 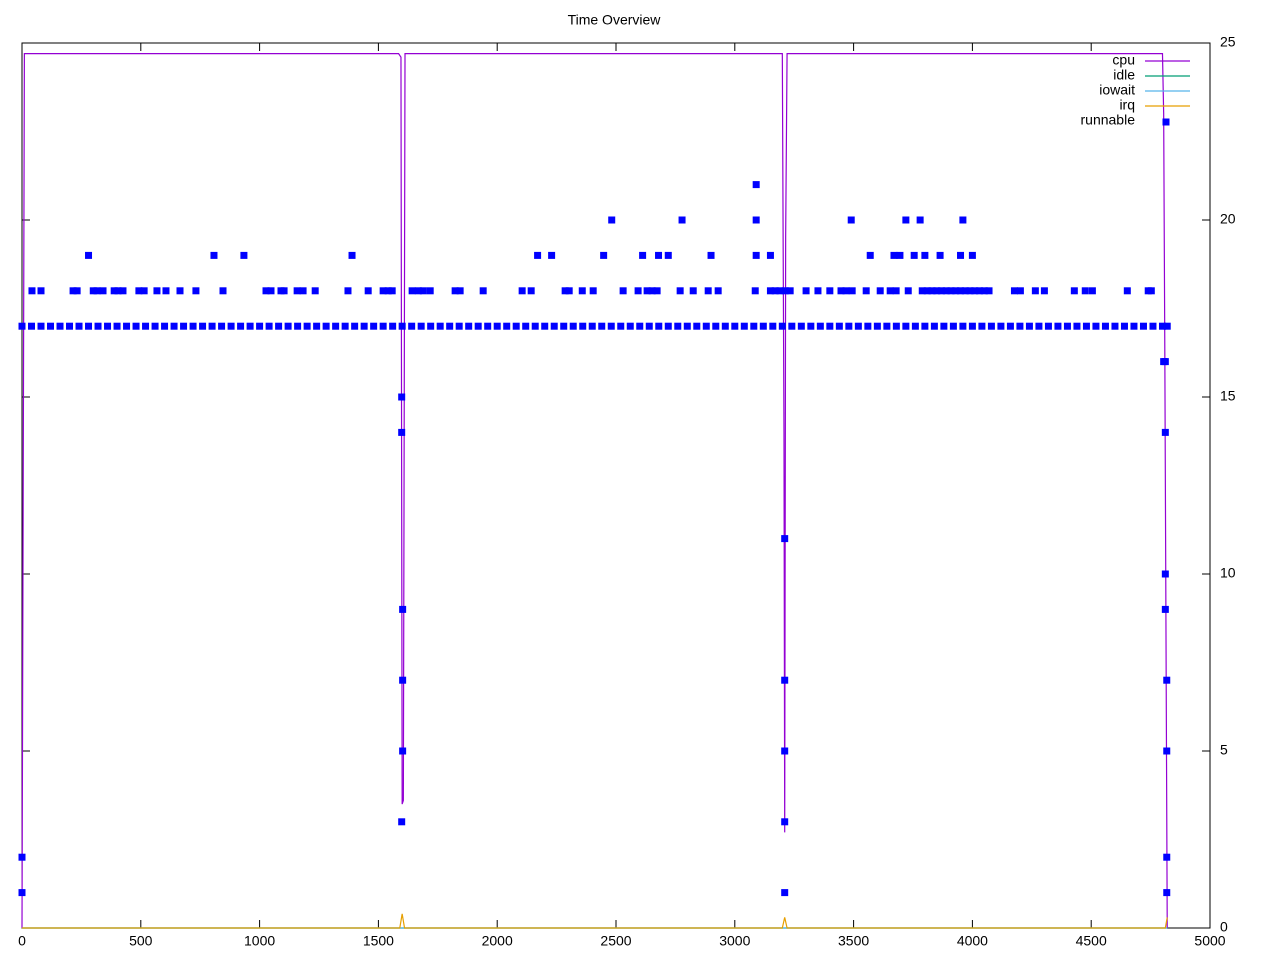 What do you see at coordinates (1127, 105) in the screenshot?
I see `legend-label: irq` at bounding box center [1127, 105].